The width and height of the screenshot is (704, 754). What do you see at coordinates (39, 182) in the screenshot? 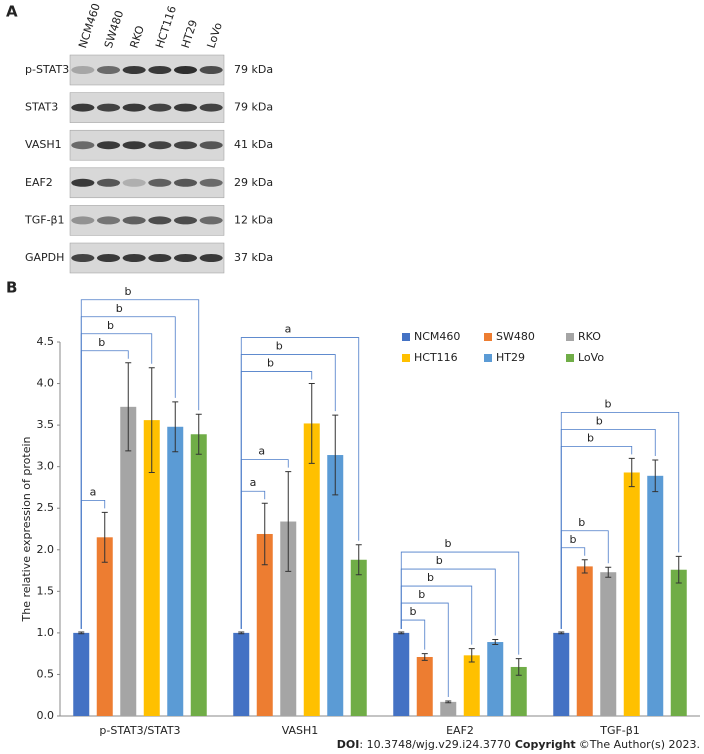
I see `protein-label: EAF2` at bounding box center [39, 182].